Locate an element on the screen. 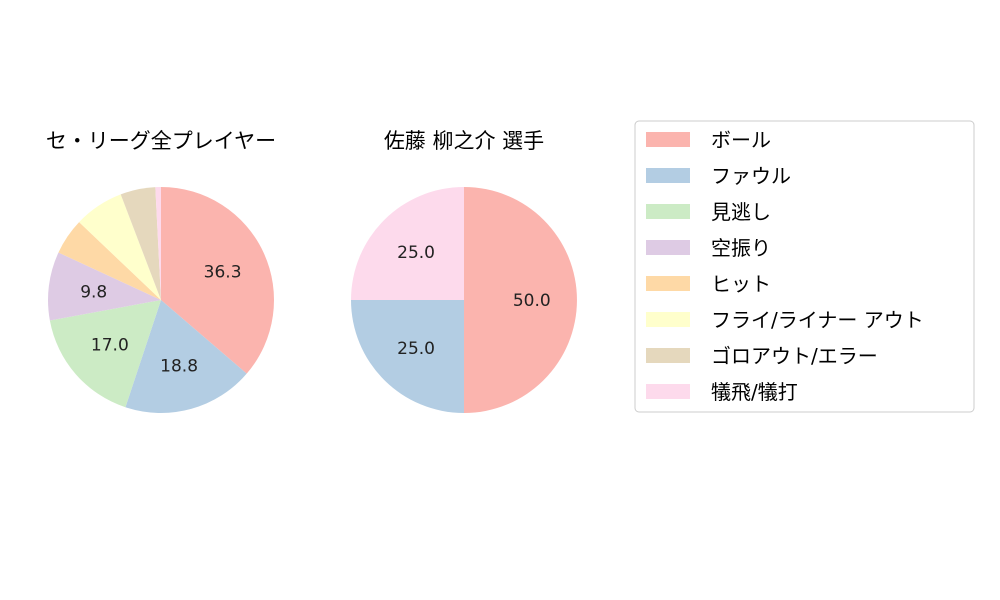  pie-title-league: セ・リーグ全プレイヤー is located at coordinates (161, 141).